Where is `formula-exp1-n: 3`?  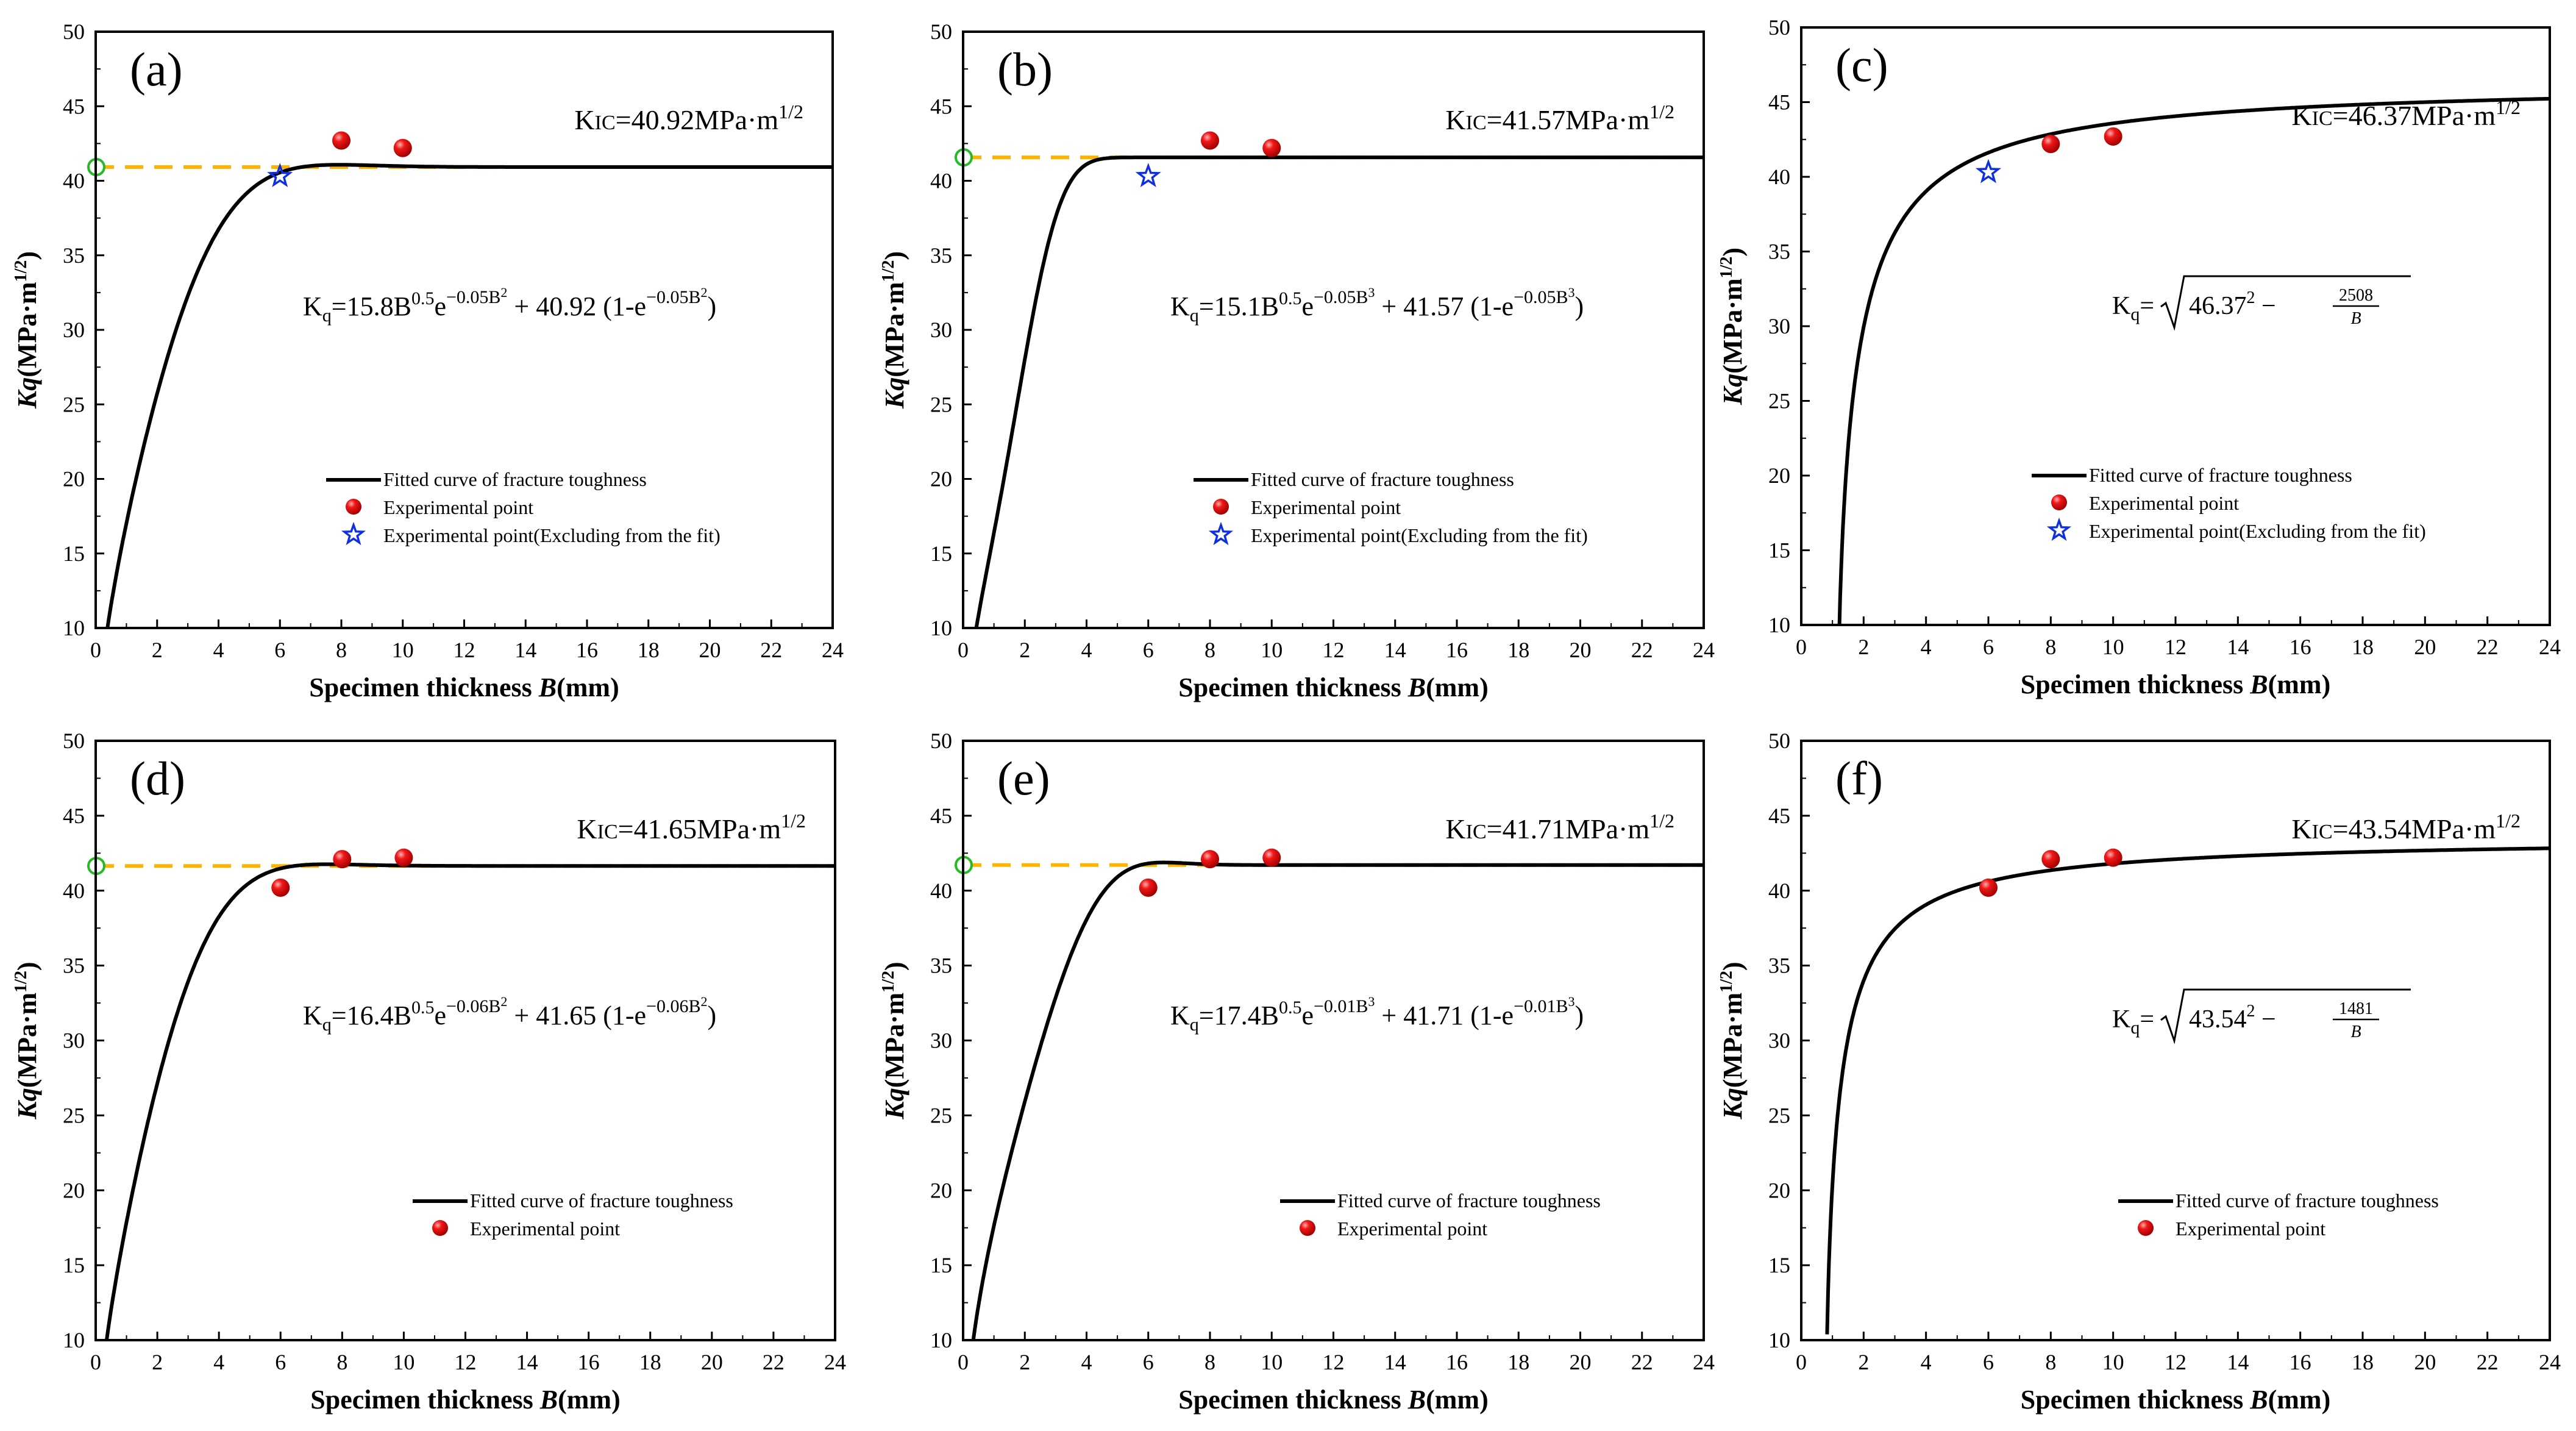
formula-exp1-n: 3 is located at coordinates (1371, 1001).